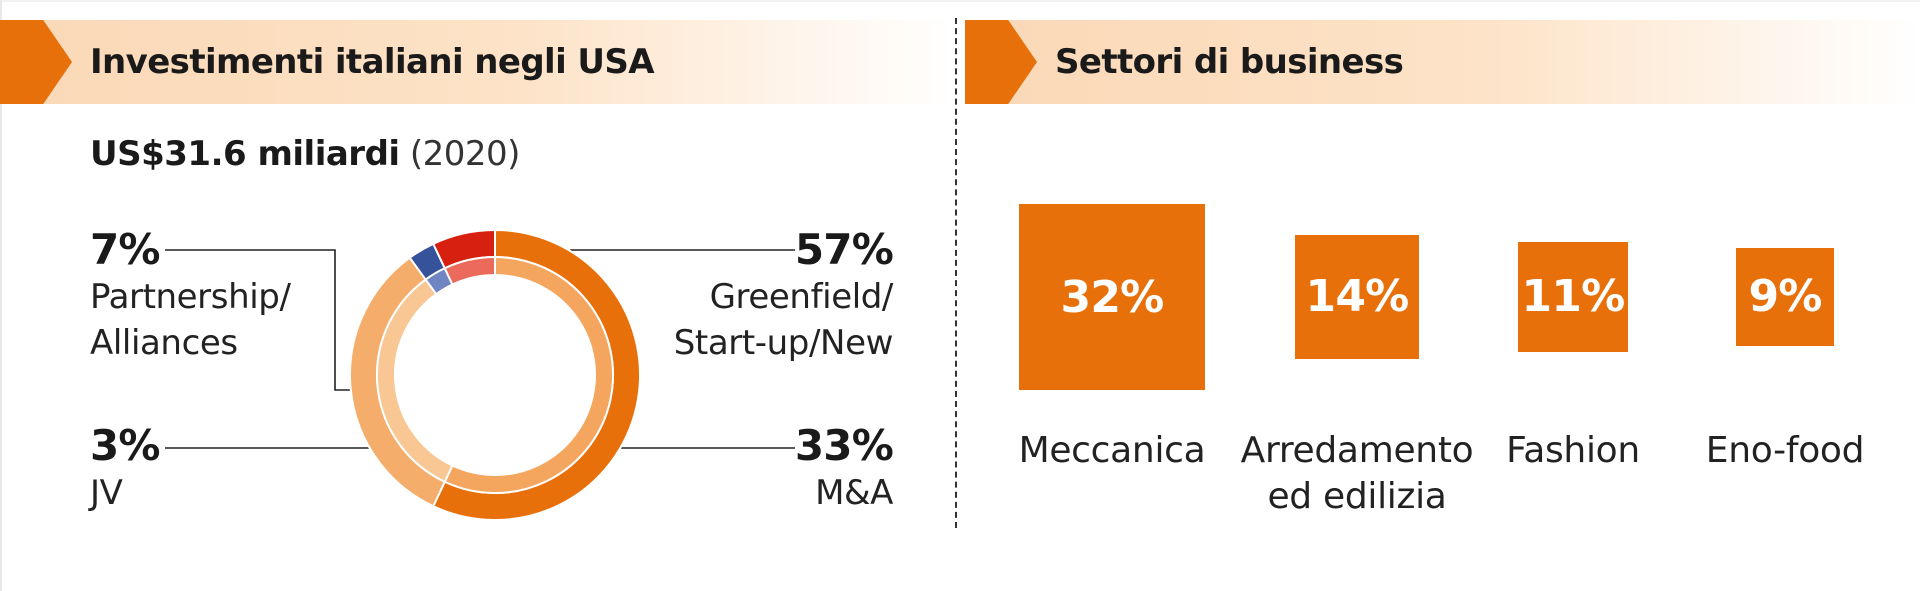 This screenshot has height=591, width=1920. What do you see at coordinates (465, 154) in the screenshot?
I see `total-year: (2020)` at bounding box center [465, 154].